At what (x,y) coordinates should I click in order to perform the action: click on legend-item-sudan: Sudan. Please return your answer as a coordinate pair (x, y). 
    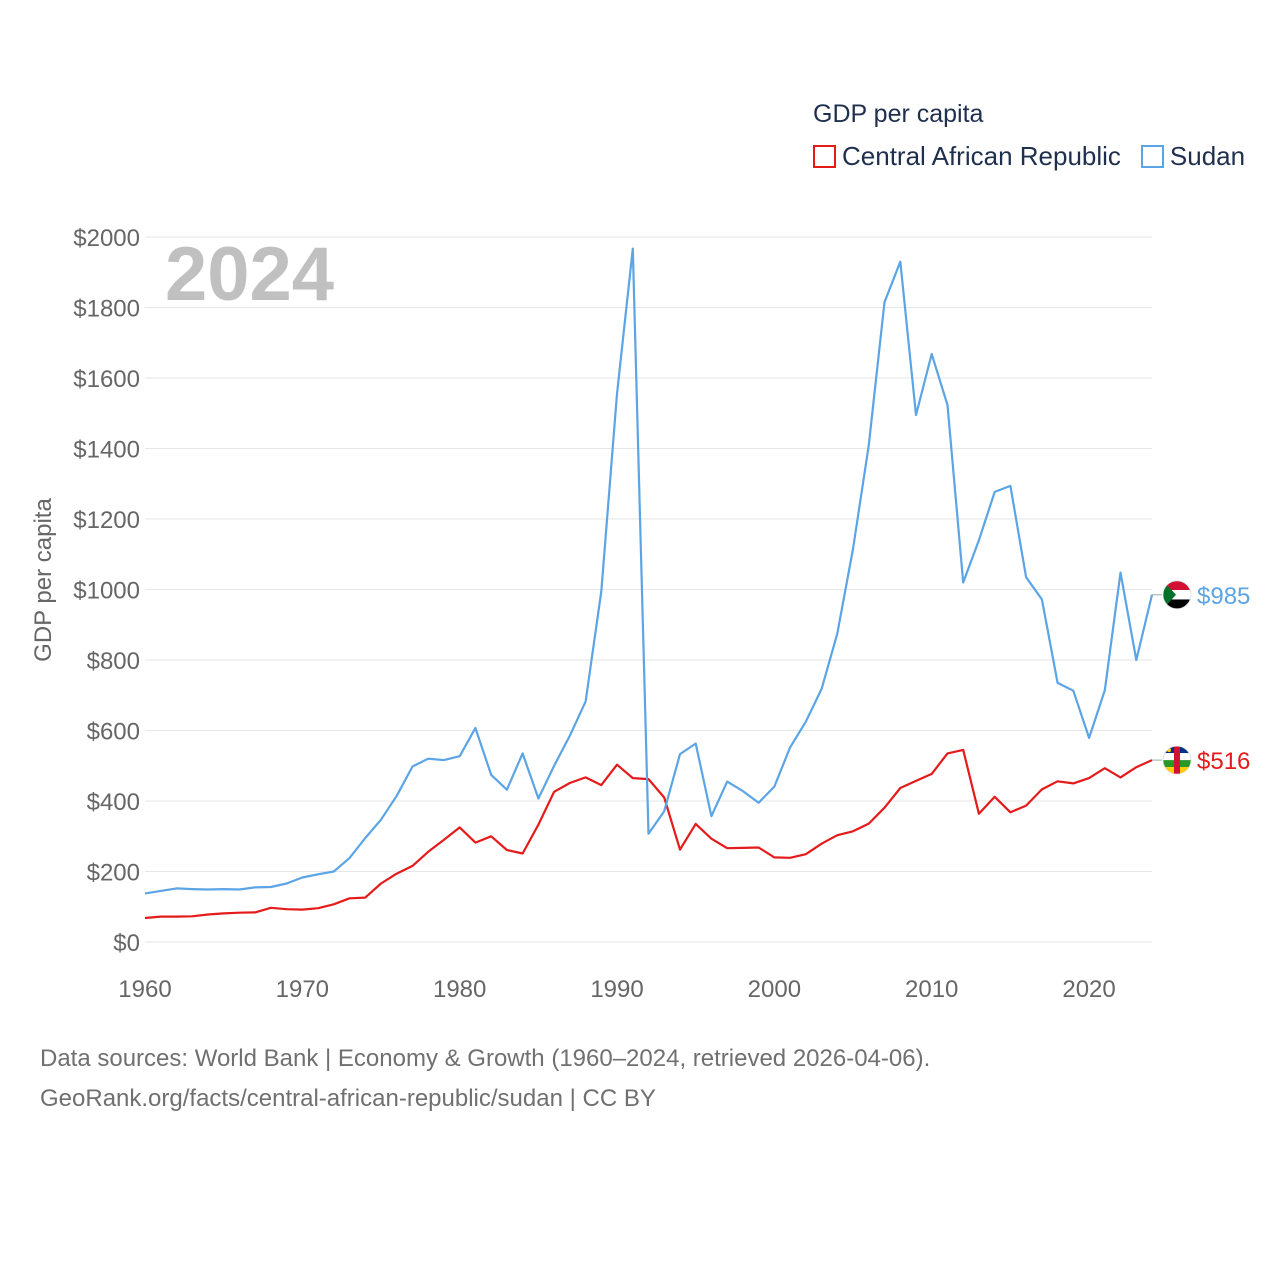
    Looking at the image, I should click on (1193, 156).